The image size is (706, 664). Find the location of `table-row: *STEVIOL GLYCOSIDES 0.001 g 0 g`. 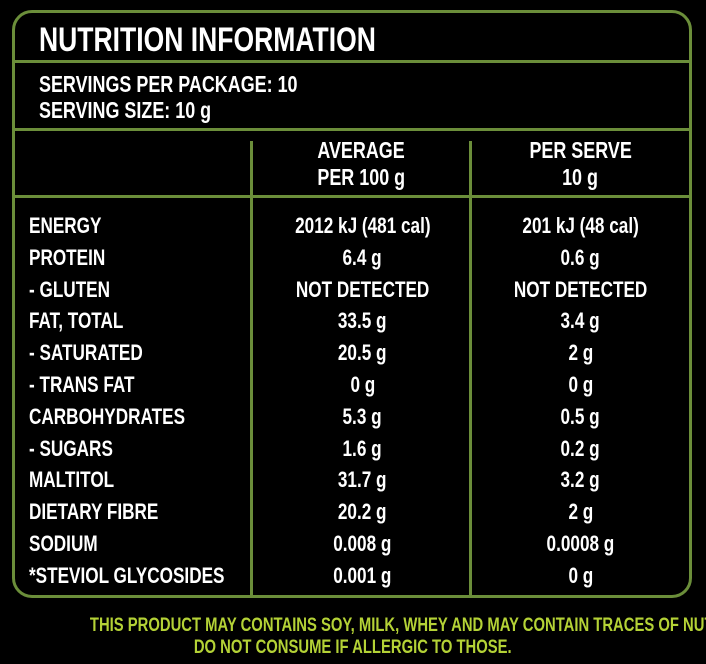

table-row: *STEVIOL GLYCOSIDES 0.001 g 0 g is located at coordinates (352, 576).